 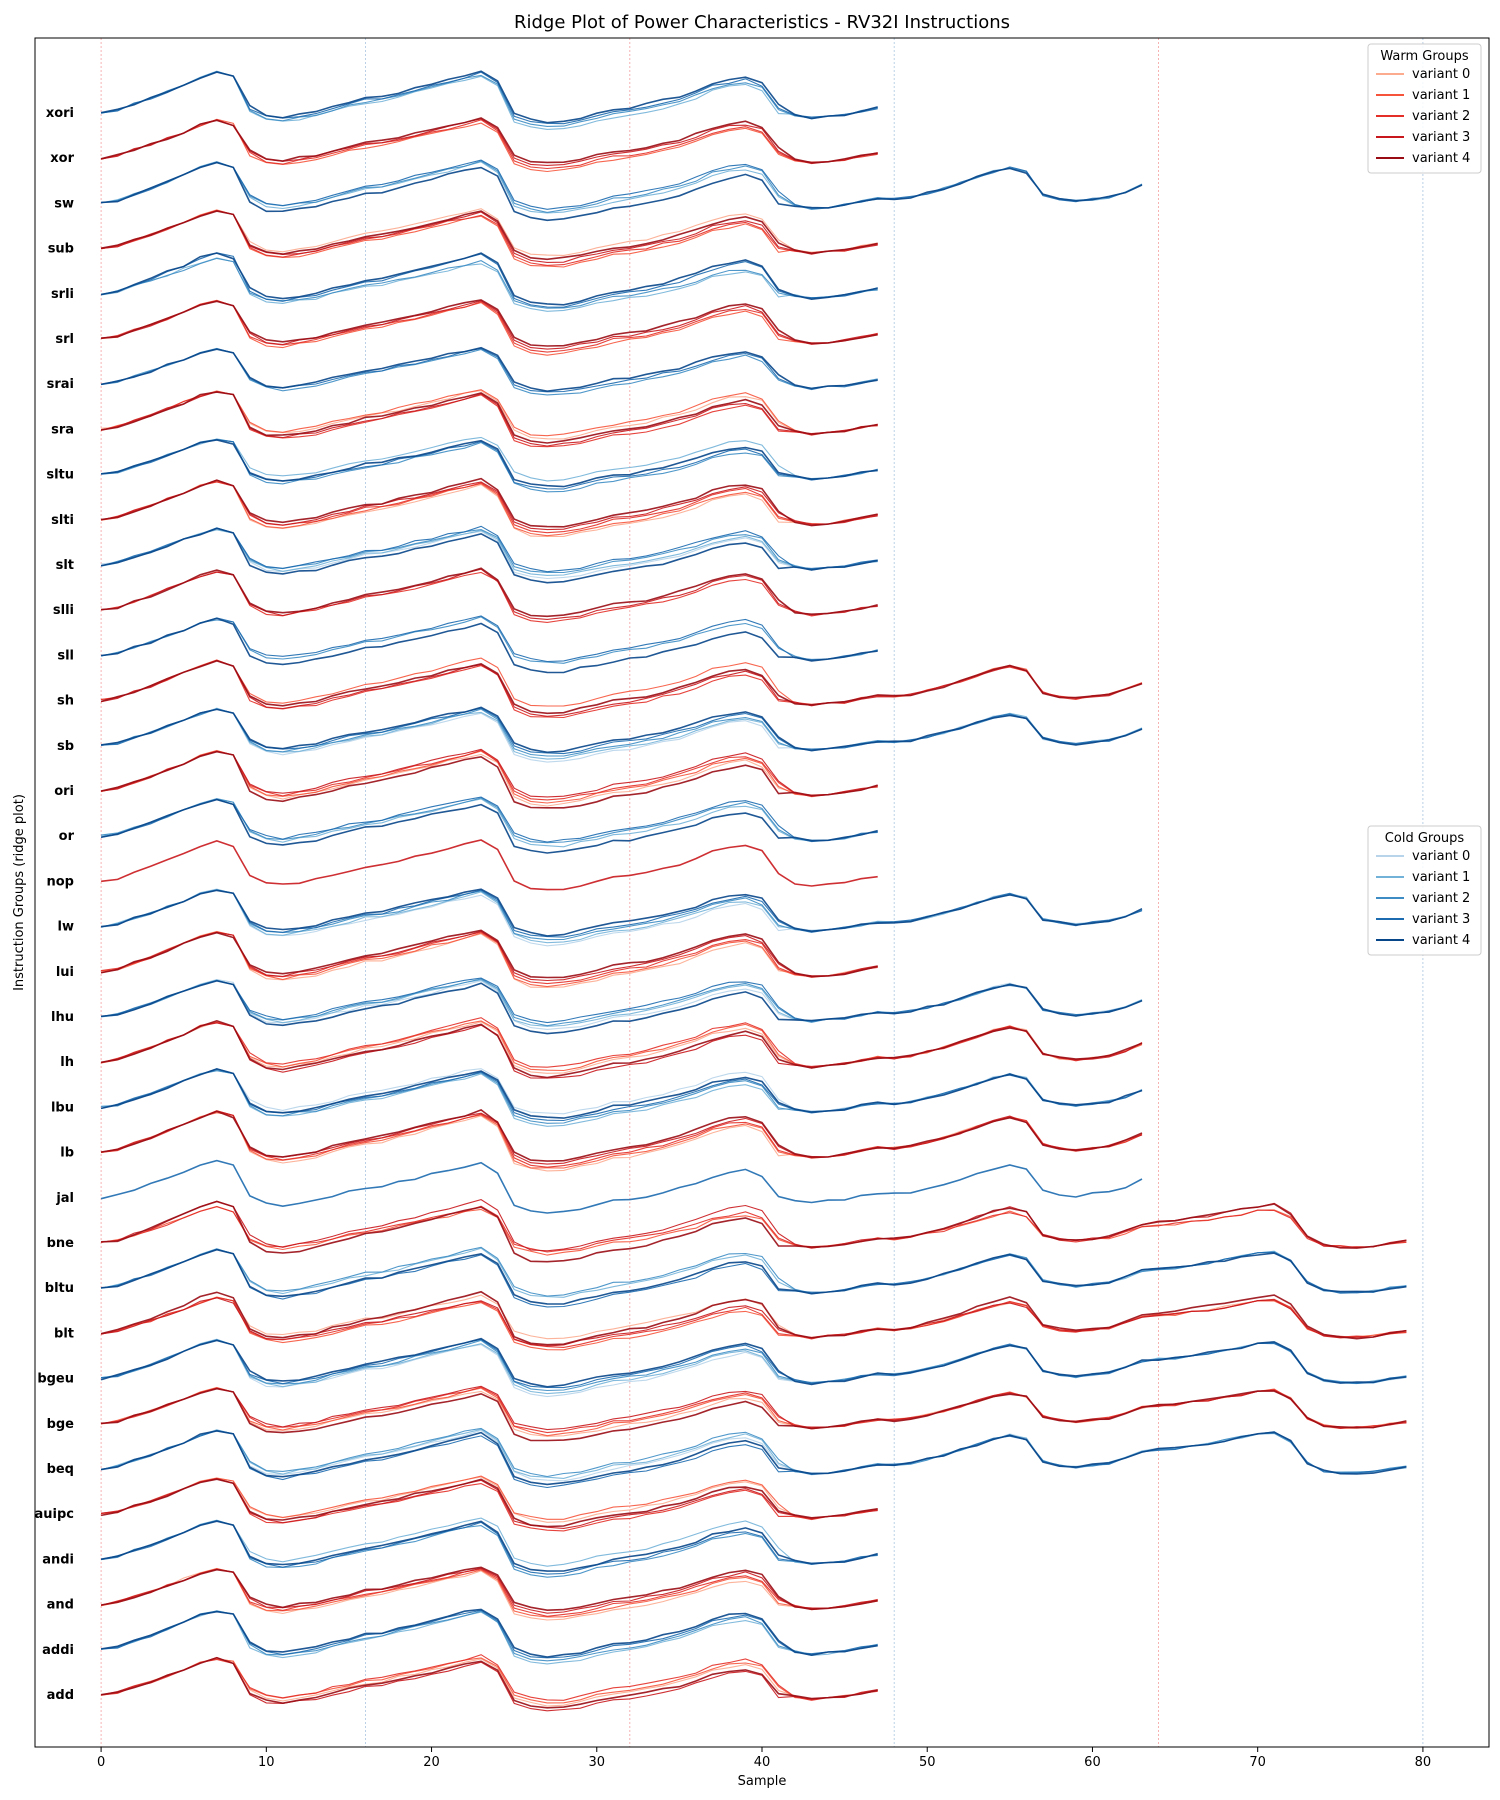 I want to click on ridge-sb, so click(x=621, y=734).